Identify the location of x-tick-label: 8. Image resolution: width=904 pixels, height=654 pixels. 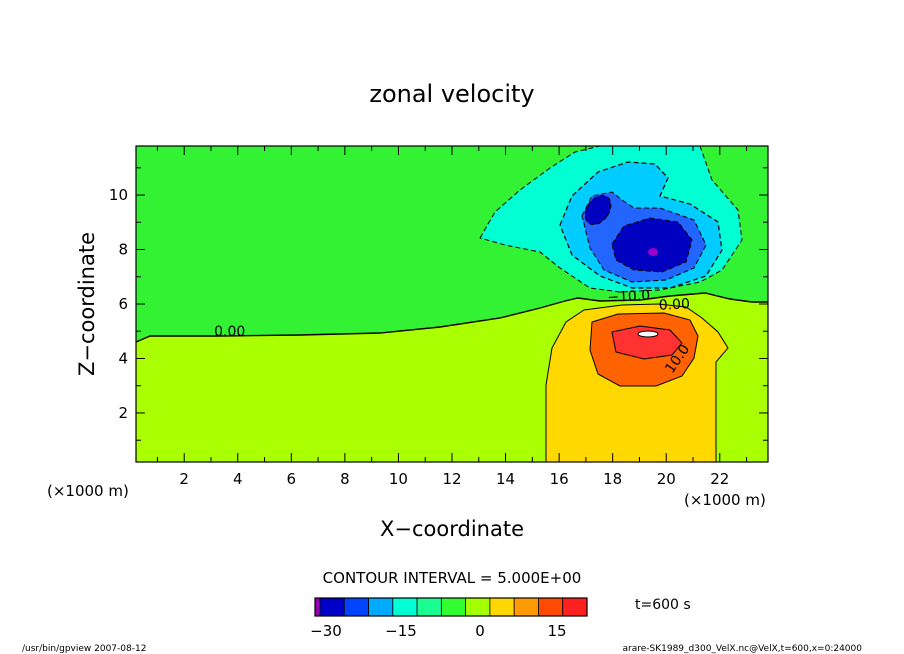
(345, 479).